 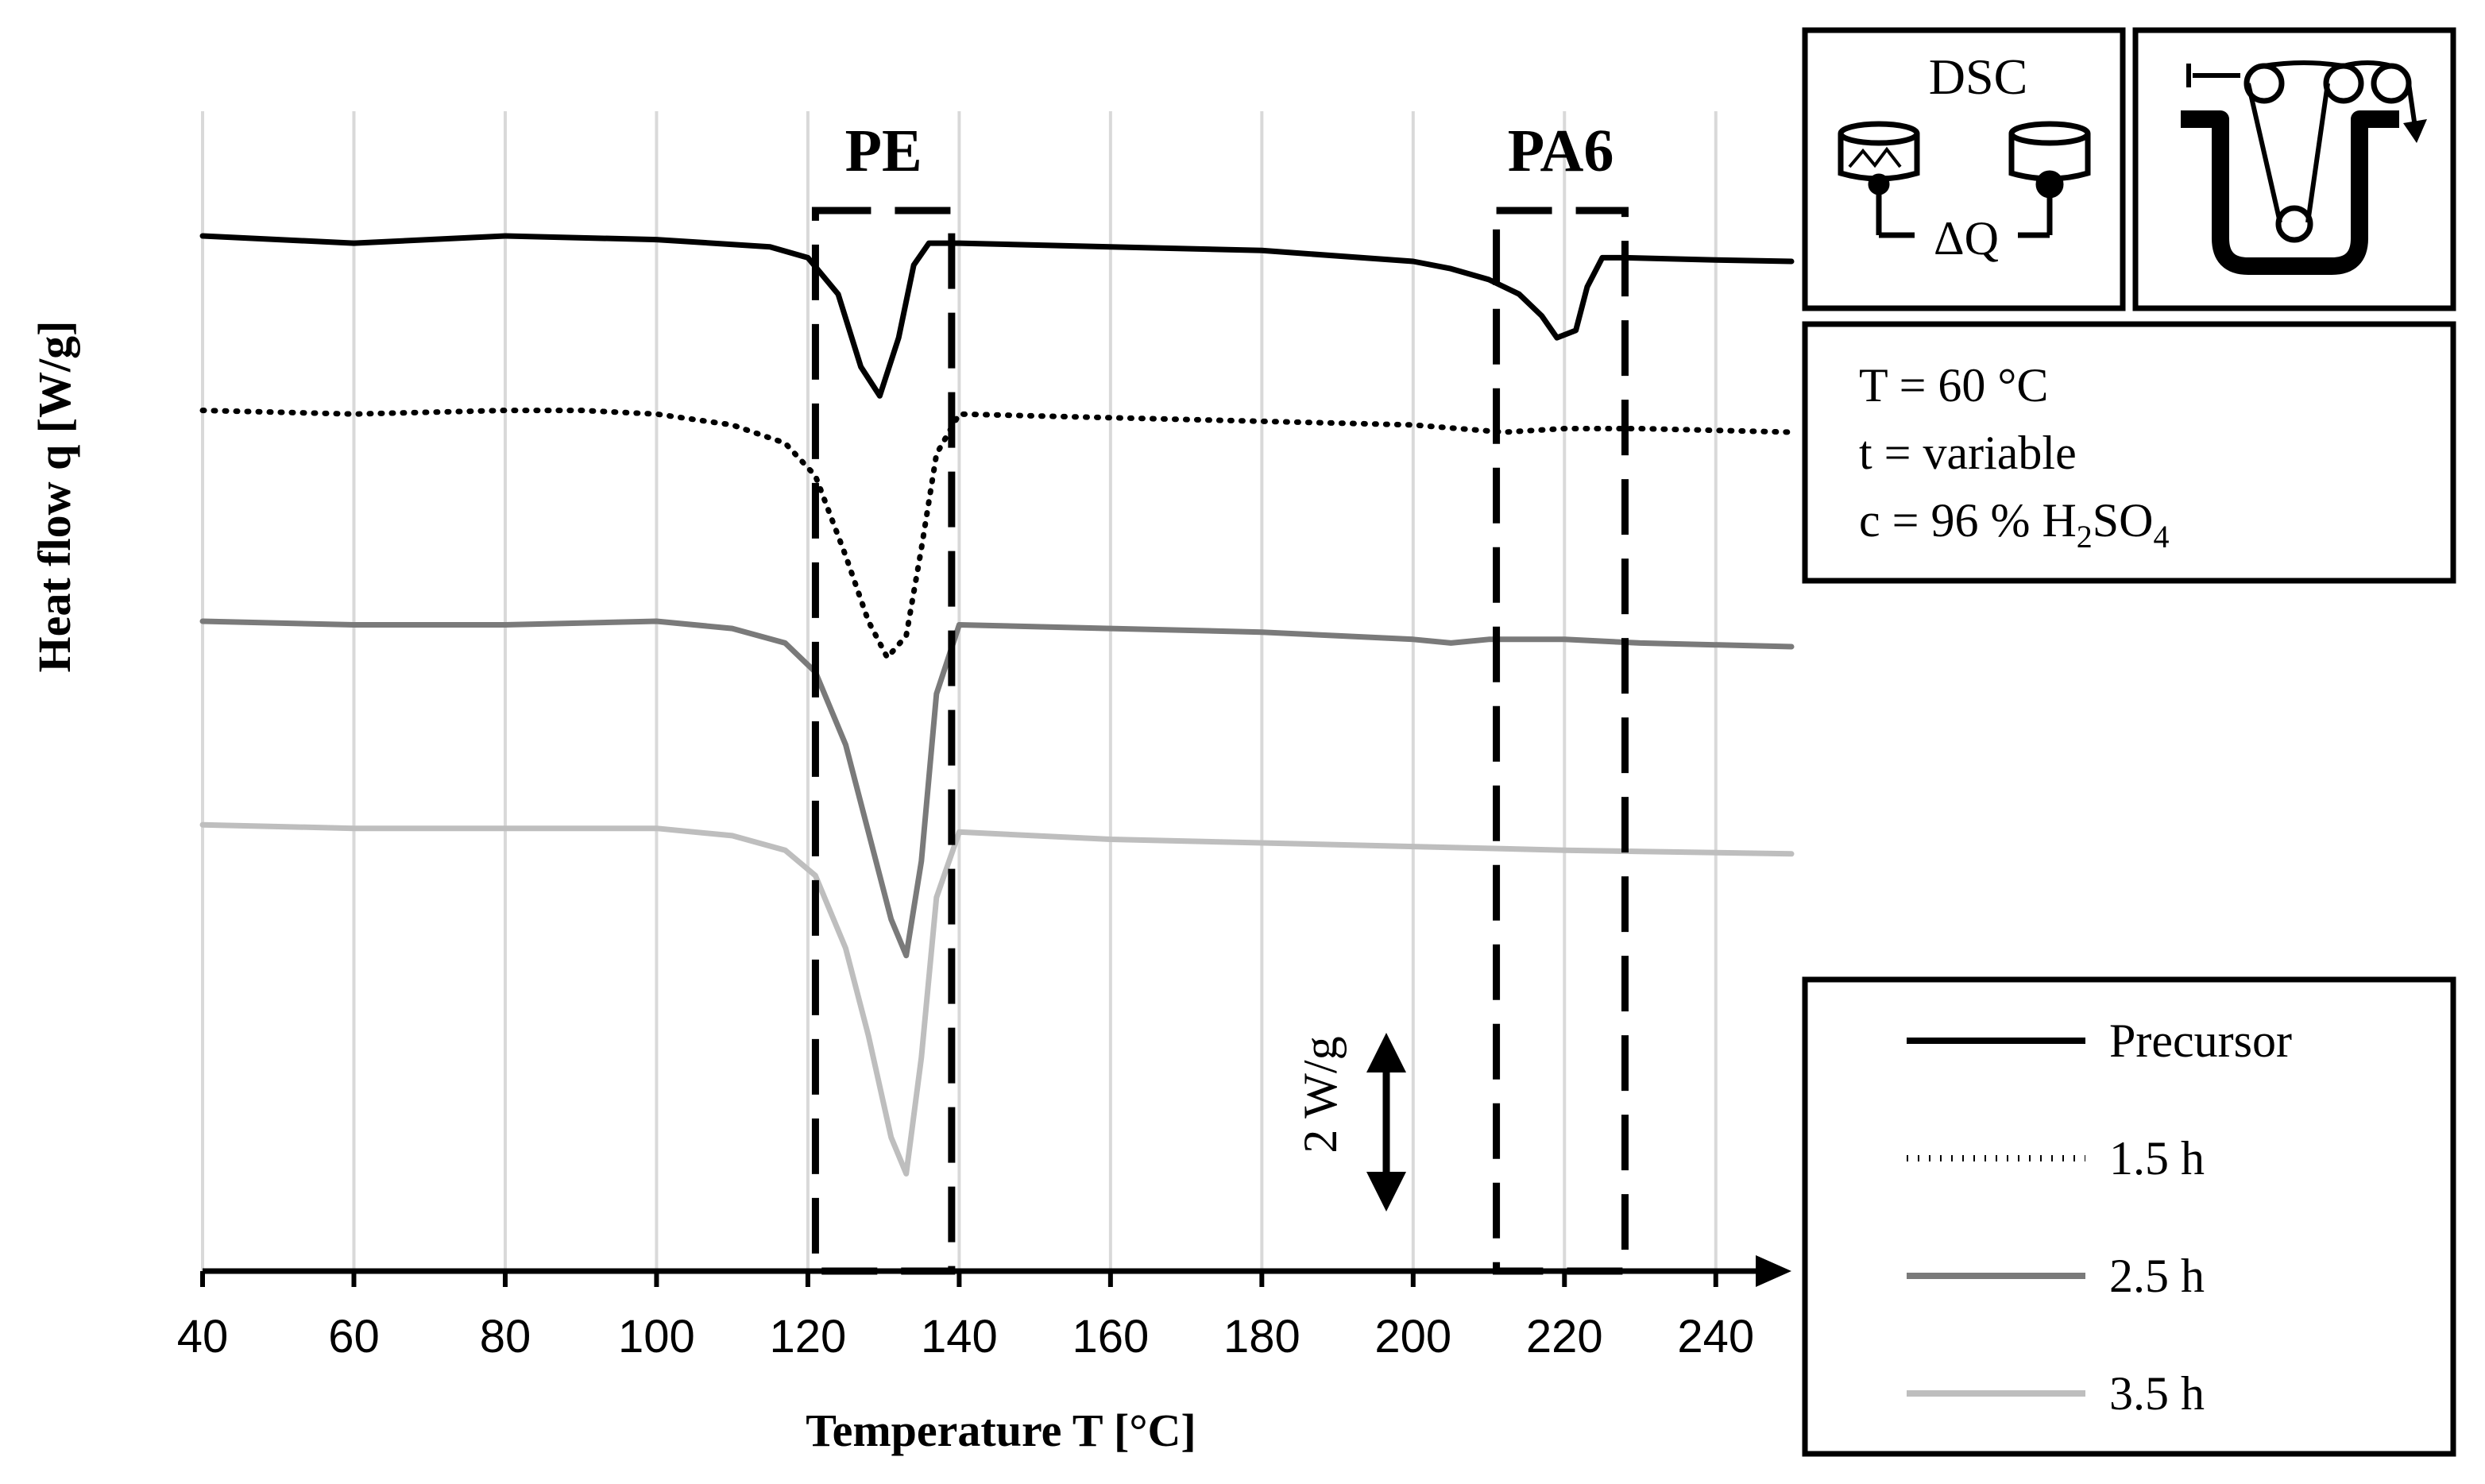 What do you see at coordinates (2304, 167) in the screenshot?
I see `acid-bath-icon` at bounding box center [2304, 167].